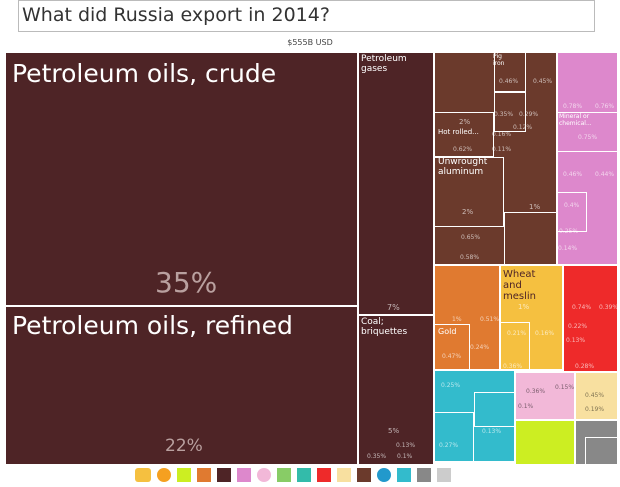 This screenshot has height=487, width=620. I want to click on title-box, so click(306, 16).